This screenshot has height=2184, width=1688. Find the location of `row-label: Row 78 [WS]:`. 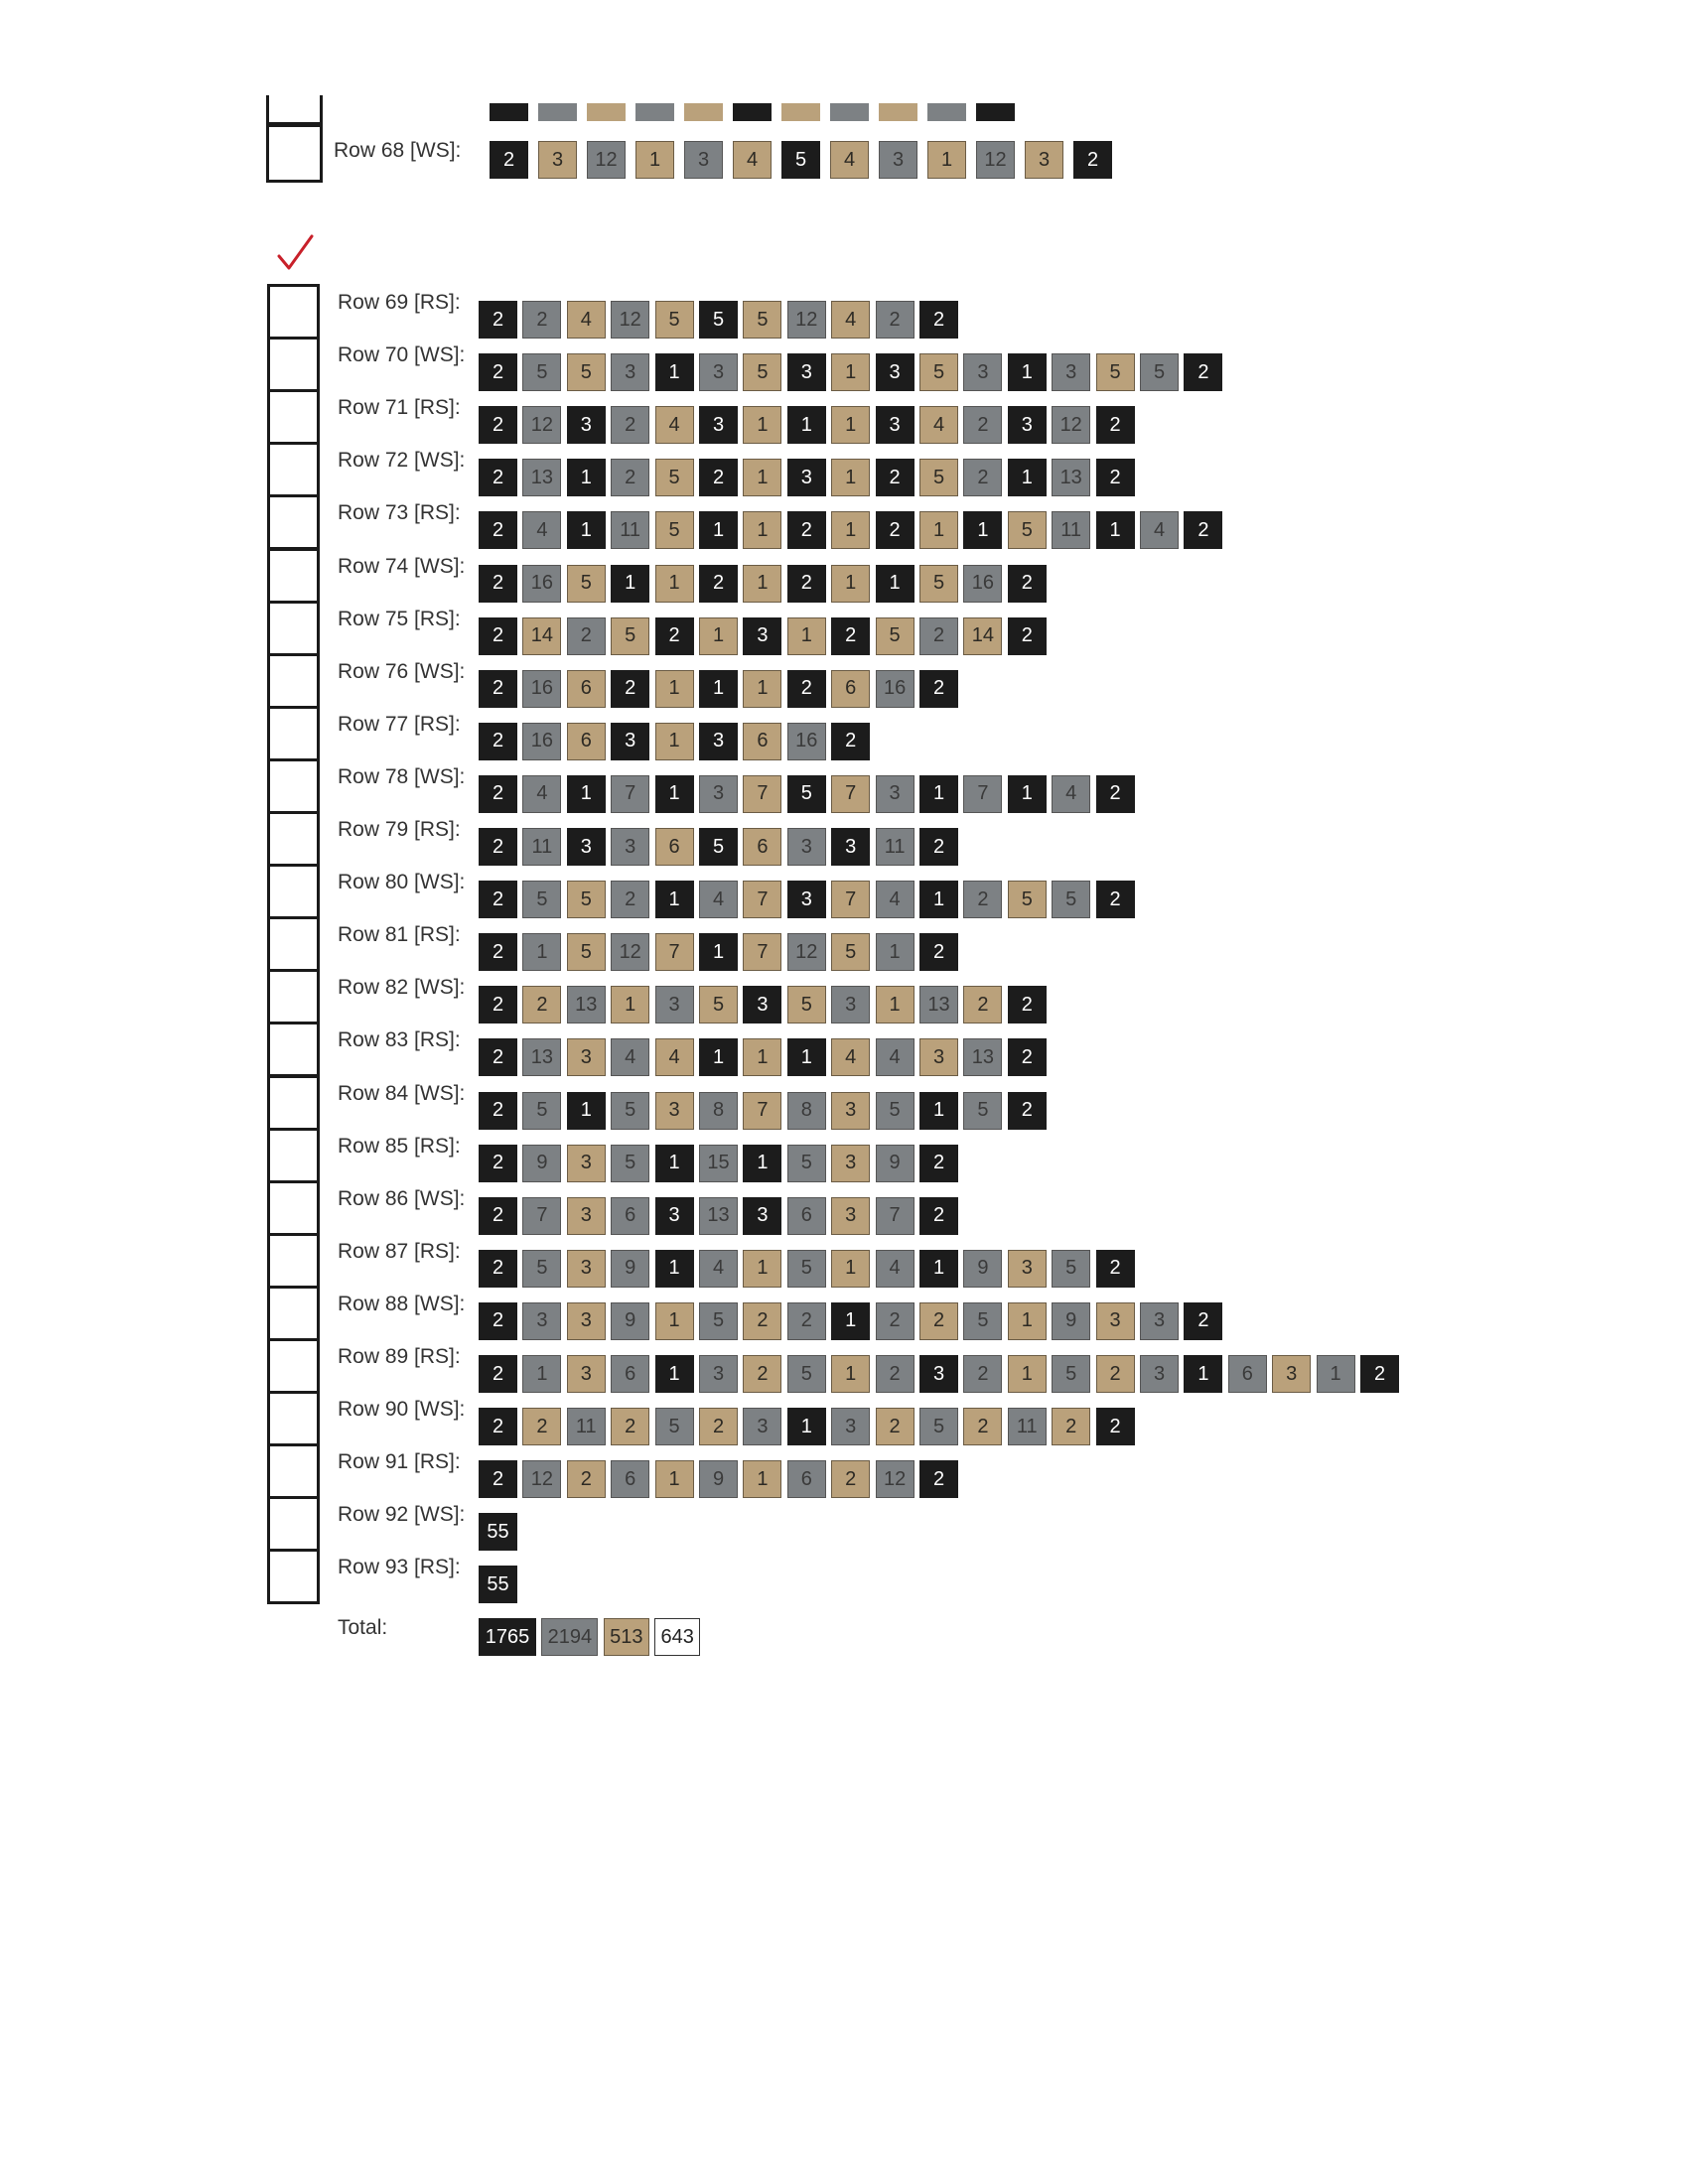

row-label: Row 78 [WS]: is located at coordinates (402, 776).